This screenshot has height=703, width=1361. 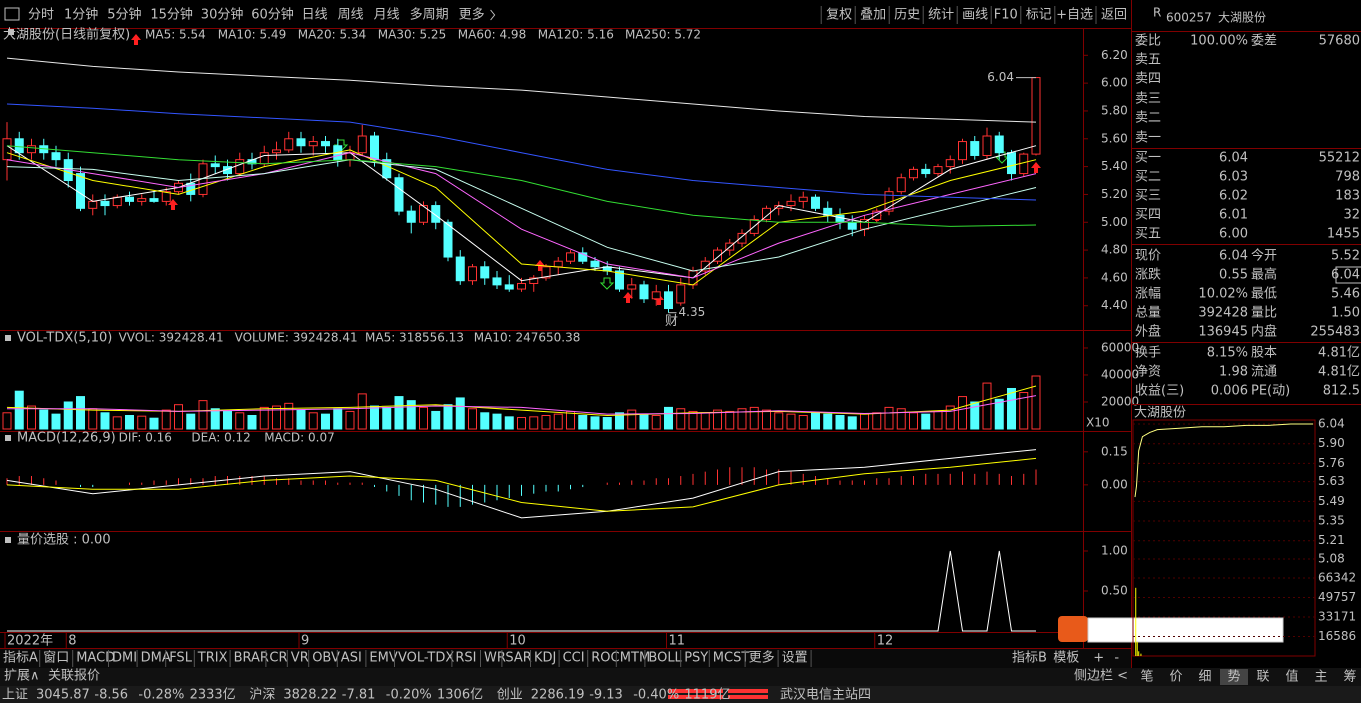 What do you see at coordinates (212, 658) in the screenshot?
I see `indicator-tab: TRIX` at bounding box center [212, 658].